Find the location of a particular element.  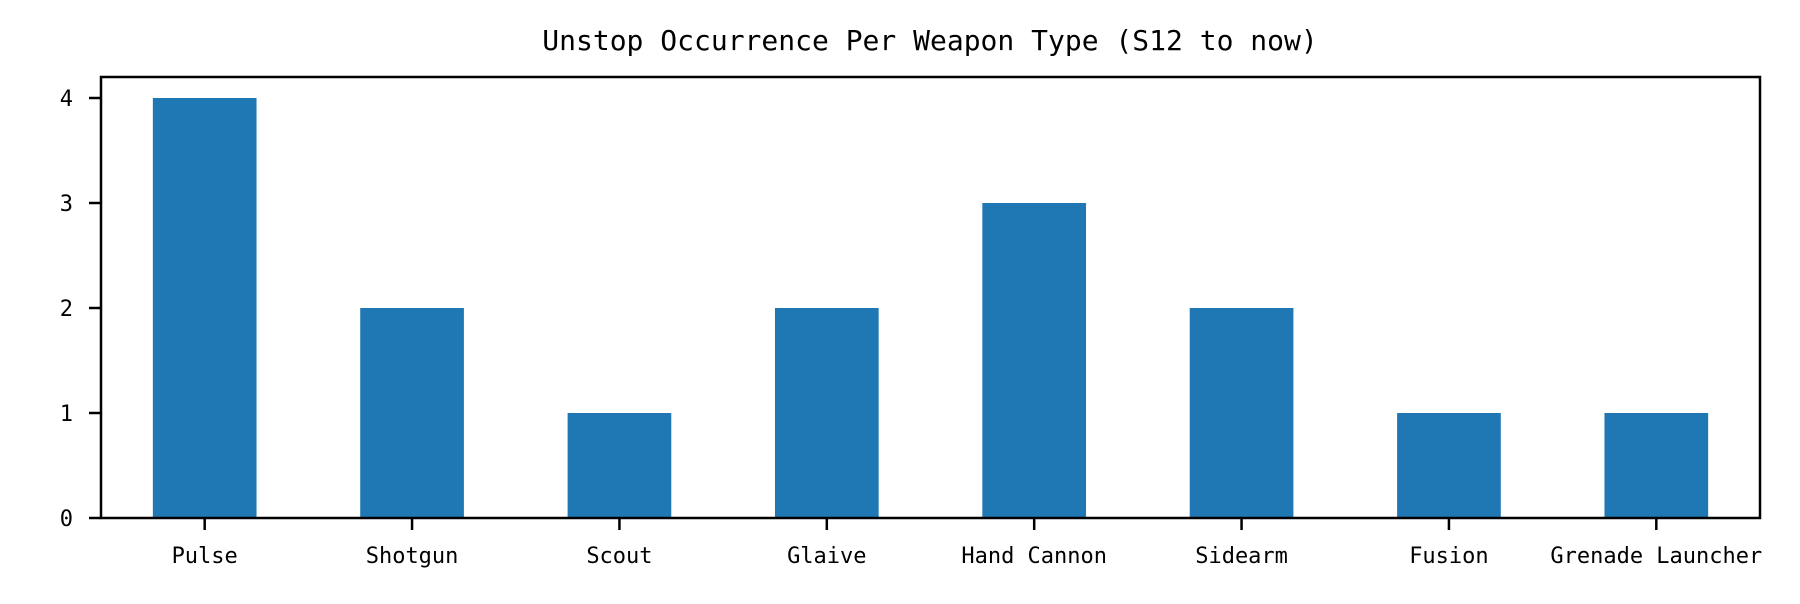

y-tick-label: 2 is located at coordinates (66, 309).